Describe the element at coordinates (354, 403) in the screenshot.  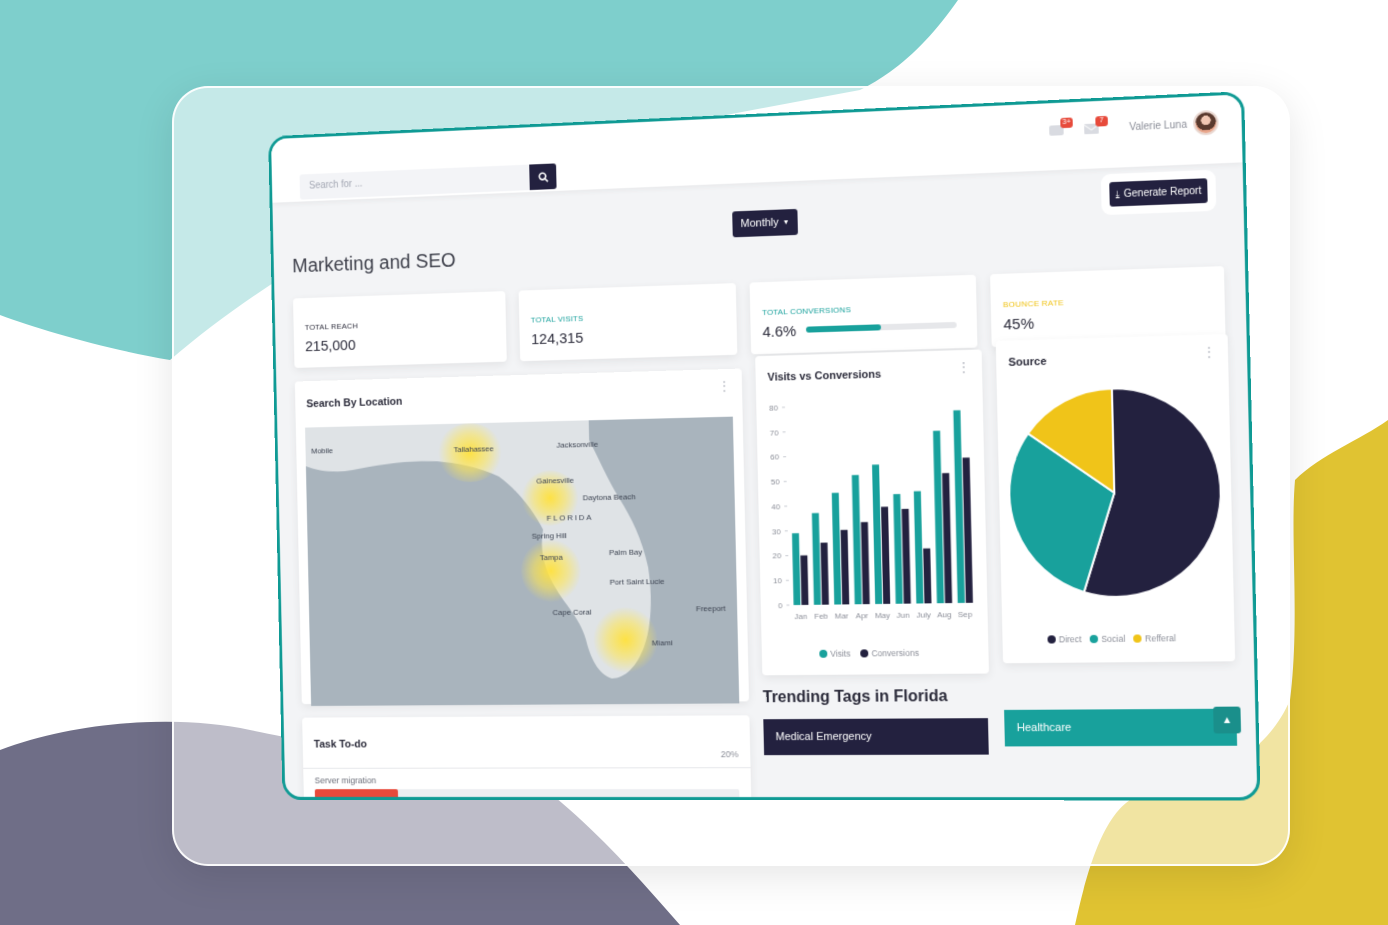
I see `card-title: Search By Location` at that location.